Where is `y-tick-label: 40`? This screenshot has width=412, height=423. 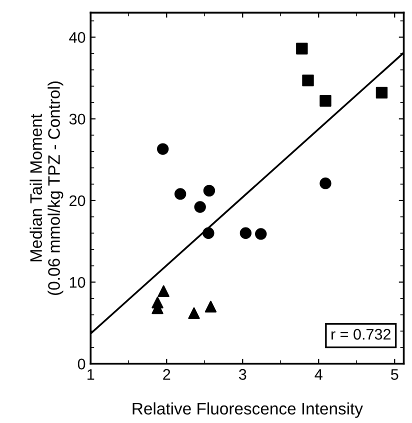 y-tick-label: 40 is located at coordinates (77, 37).